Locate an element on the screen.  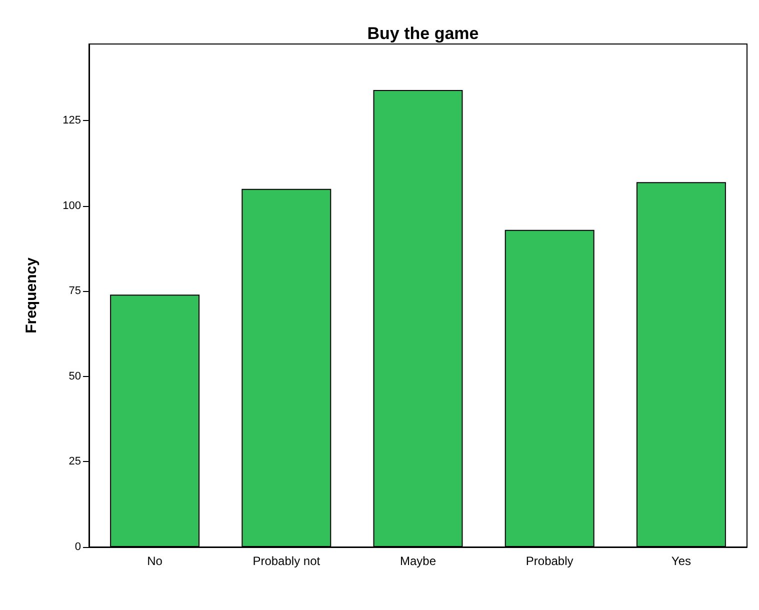
y-tick-label: 0 is located at coordinates (77, 547).